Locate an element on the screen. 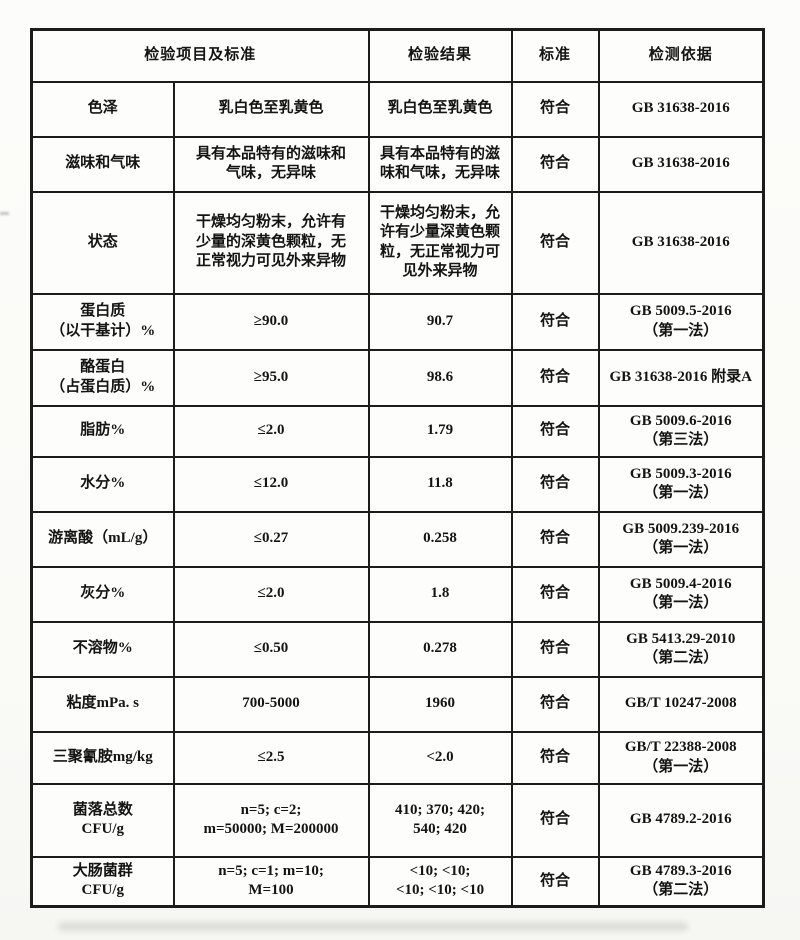 Image resolution: width=800 pixels, height=940 pixels. standard-cell: n=5; c=2; m=50000; M=200000 is located at coordinates (271, 820).